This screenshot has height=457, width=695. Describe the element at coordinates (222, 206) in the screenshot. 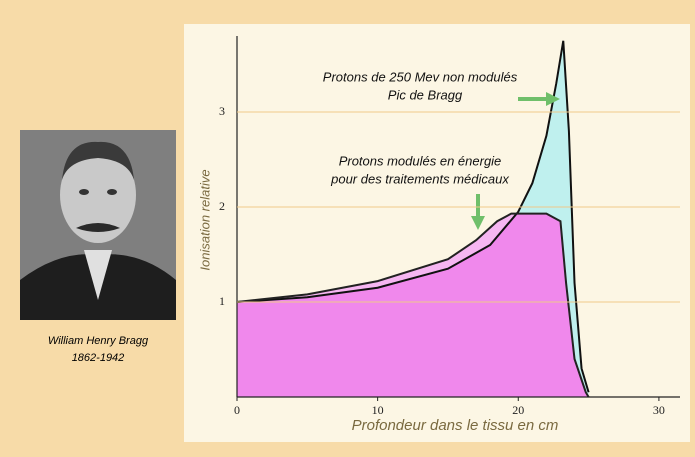

I see `y-tick-label: 2` at that location.